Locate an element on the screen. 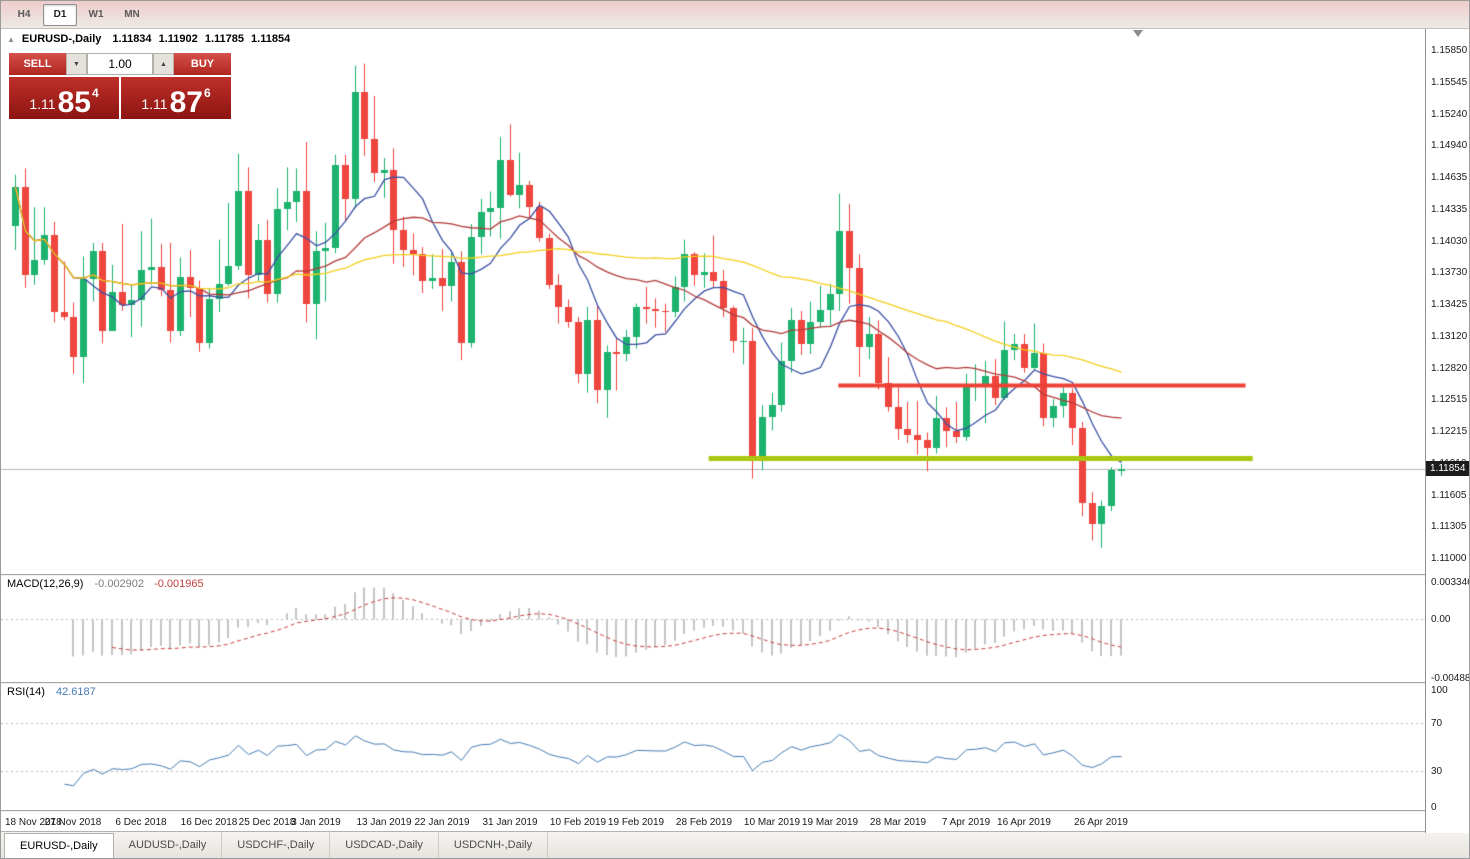 The width and height of the screenshot is (1470, 859). date-axis-label: 28 Mar 2019 is located at coordinates (898, 822).